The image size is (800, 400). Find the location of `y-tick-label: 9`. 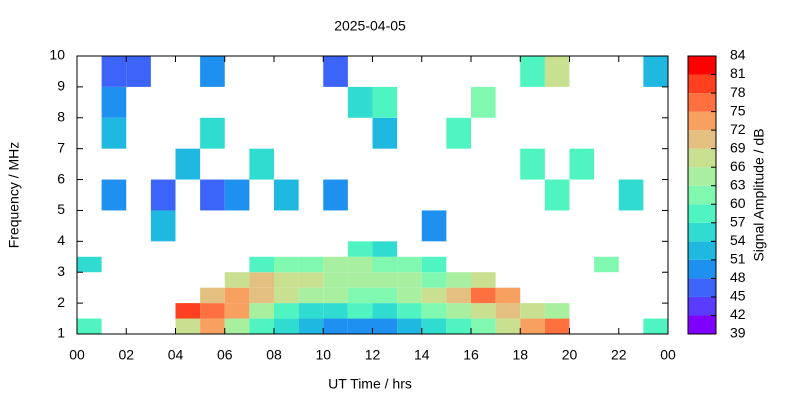

y-tick-label: 9 is located at coordinates (61, 86).